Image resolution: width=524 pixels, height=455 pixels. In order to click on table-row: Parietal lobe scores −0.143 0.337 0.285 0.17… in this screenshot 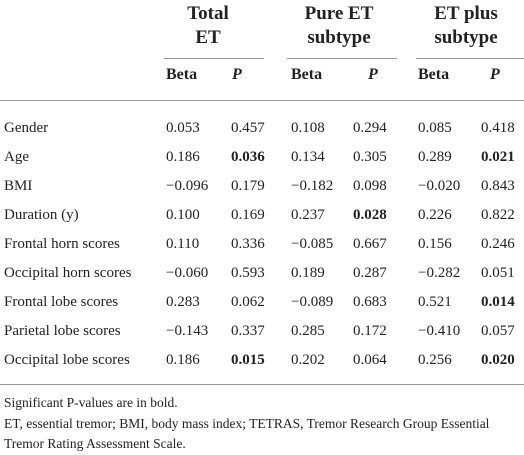, I will do `click(262, 331)`.